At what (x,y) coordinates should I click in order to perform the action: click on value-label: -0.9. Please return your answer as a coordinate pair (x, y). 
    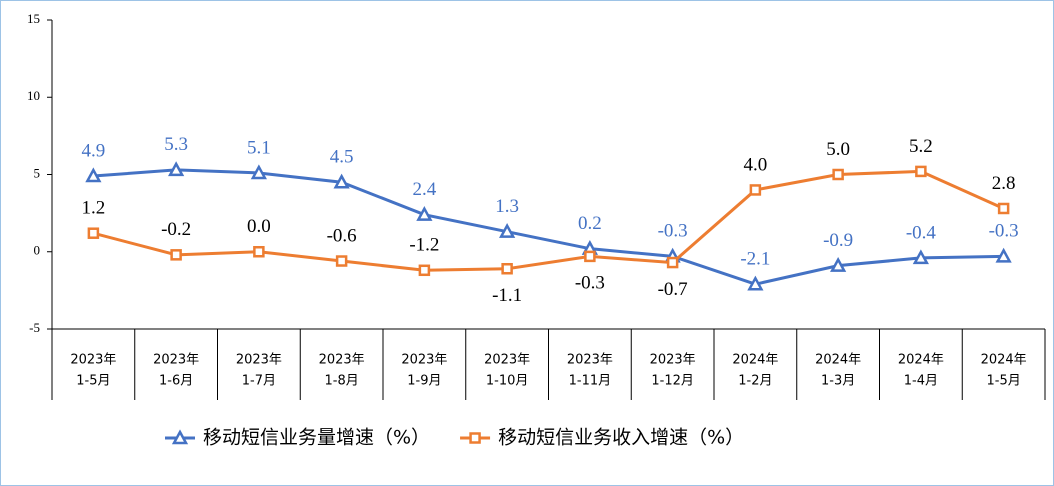
    Looking at the image, I should click on (838, 240).